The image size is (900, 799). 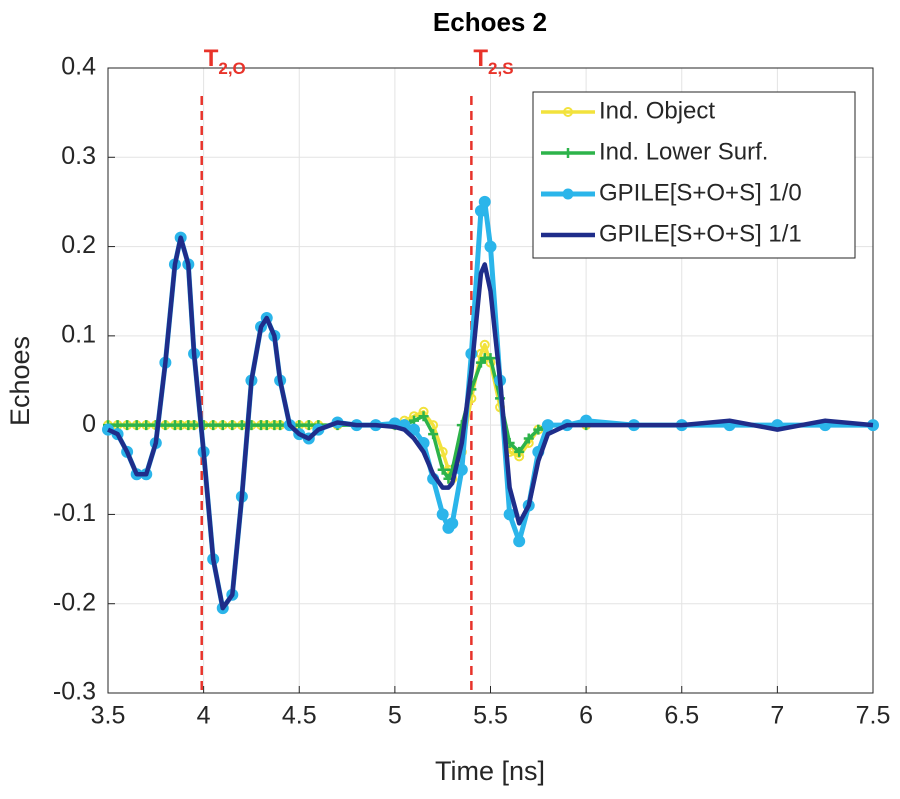 I want to click on y-axis-label: Echoes, so click(x=20, y=381).